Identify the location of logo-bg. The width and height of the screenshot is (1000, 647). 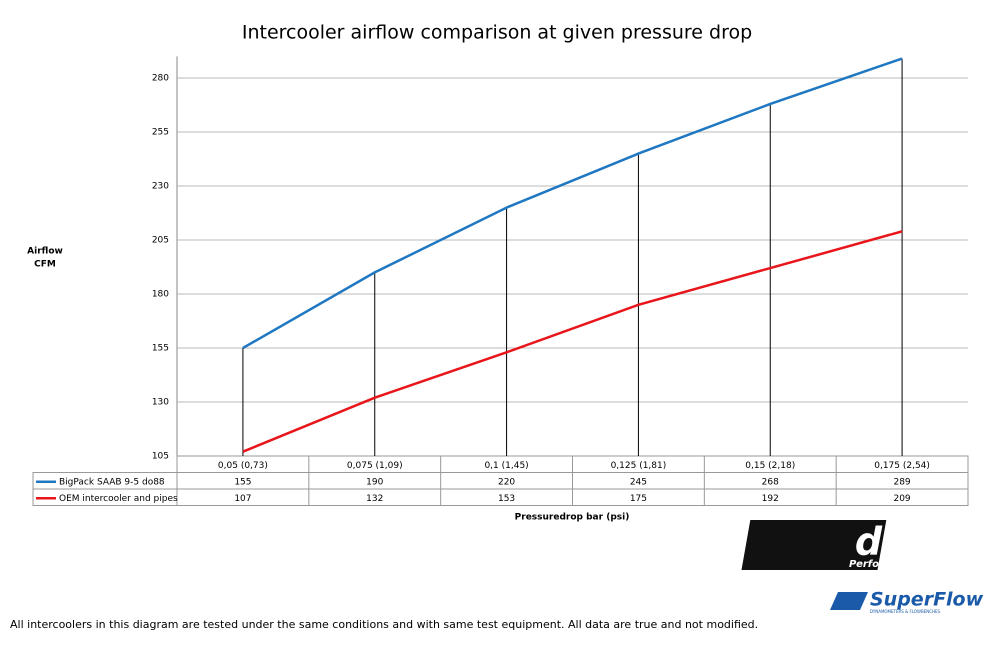
(814, 545).